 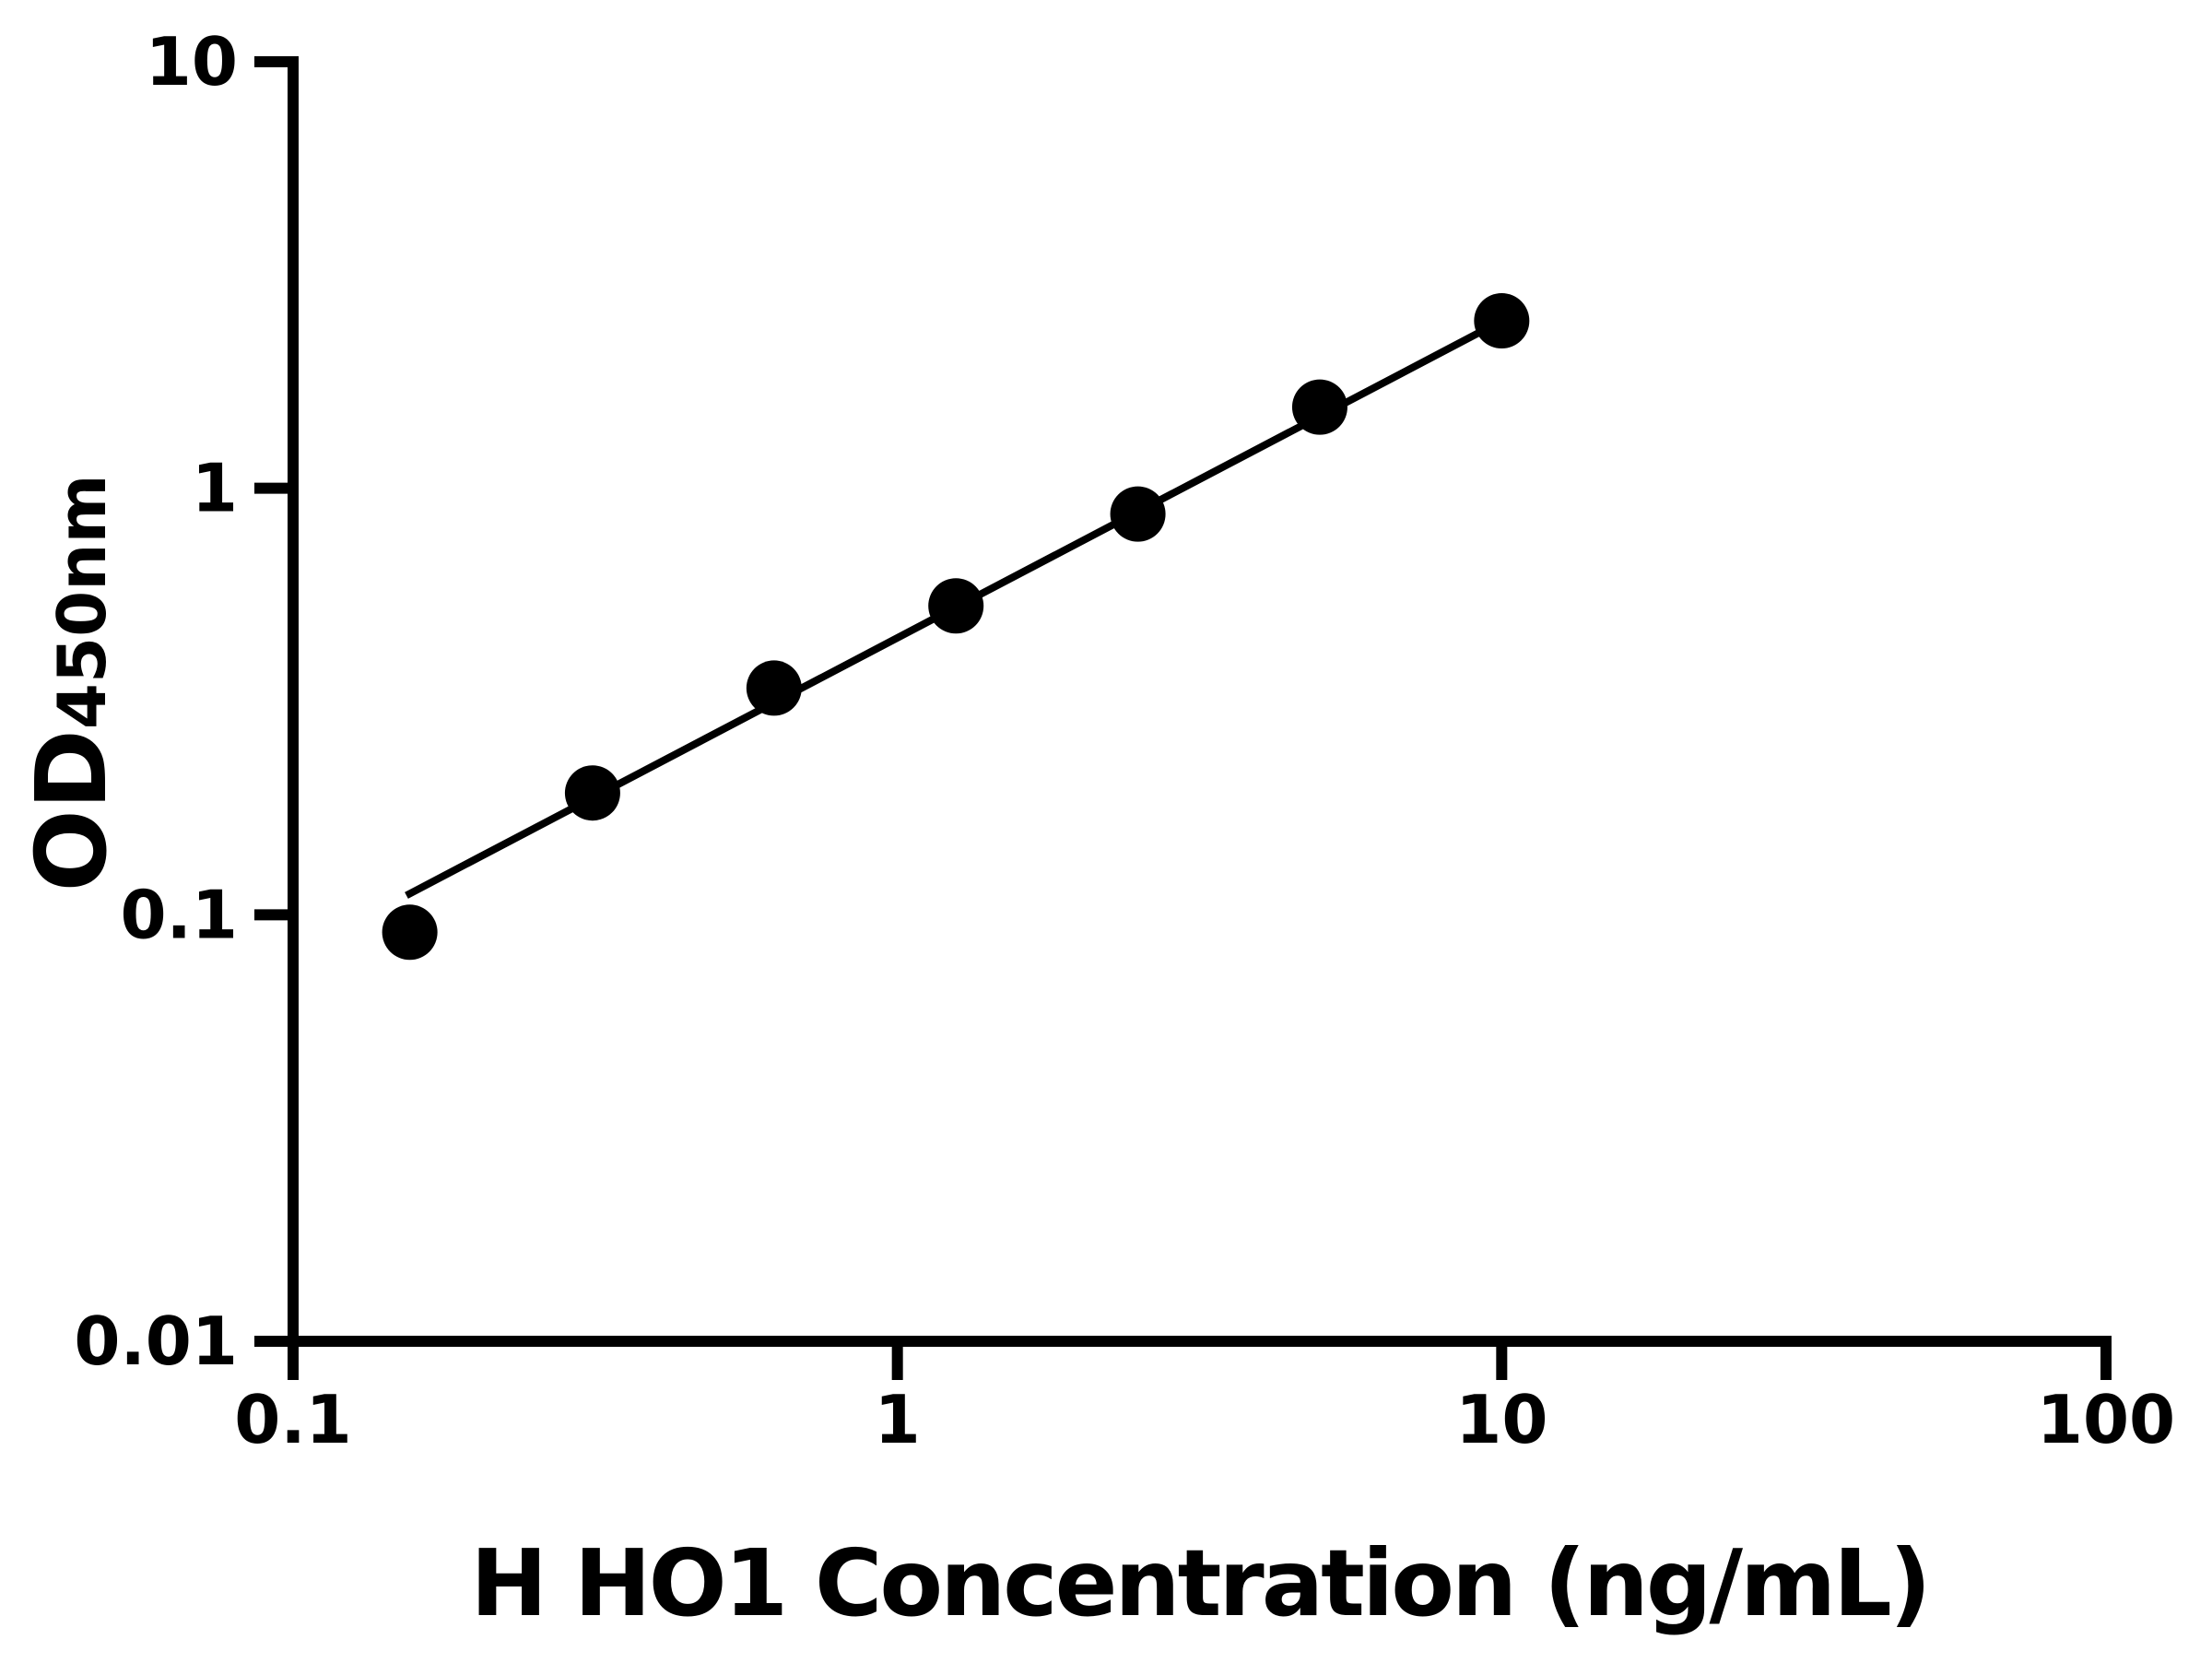 I want to click on y-tick-label: 1, so click(x=215, y=489).